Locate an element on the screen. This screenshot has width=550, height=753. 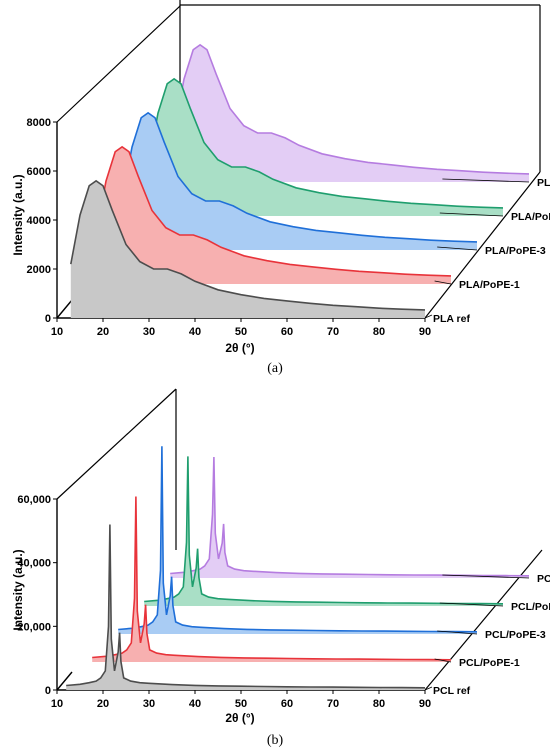
y-tick-label-a-1: 2000 is located at coordinates (39, 270).